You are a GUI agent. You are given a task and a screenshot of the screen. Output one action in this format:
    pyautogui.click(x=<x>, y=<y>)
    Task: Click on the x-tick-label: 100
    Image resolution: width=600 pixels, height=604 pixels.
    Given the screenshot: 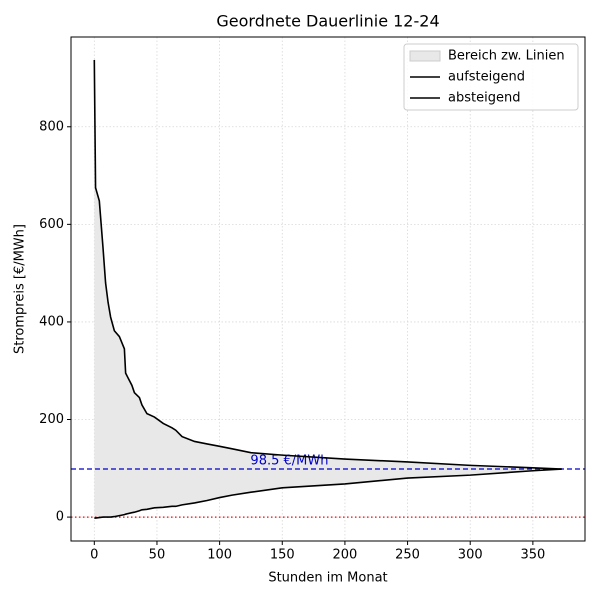 What is the action you would take?
    pyautogui.click(x=219, y=555)
    